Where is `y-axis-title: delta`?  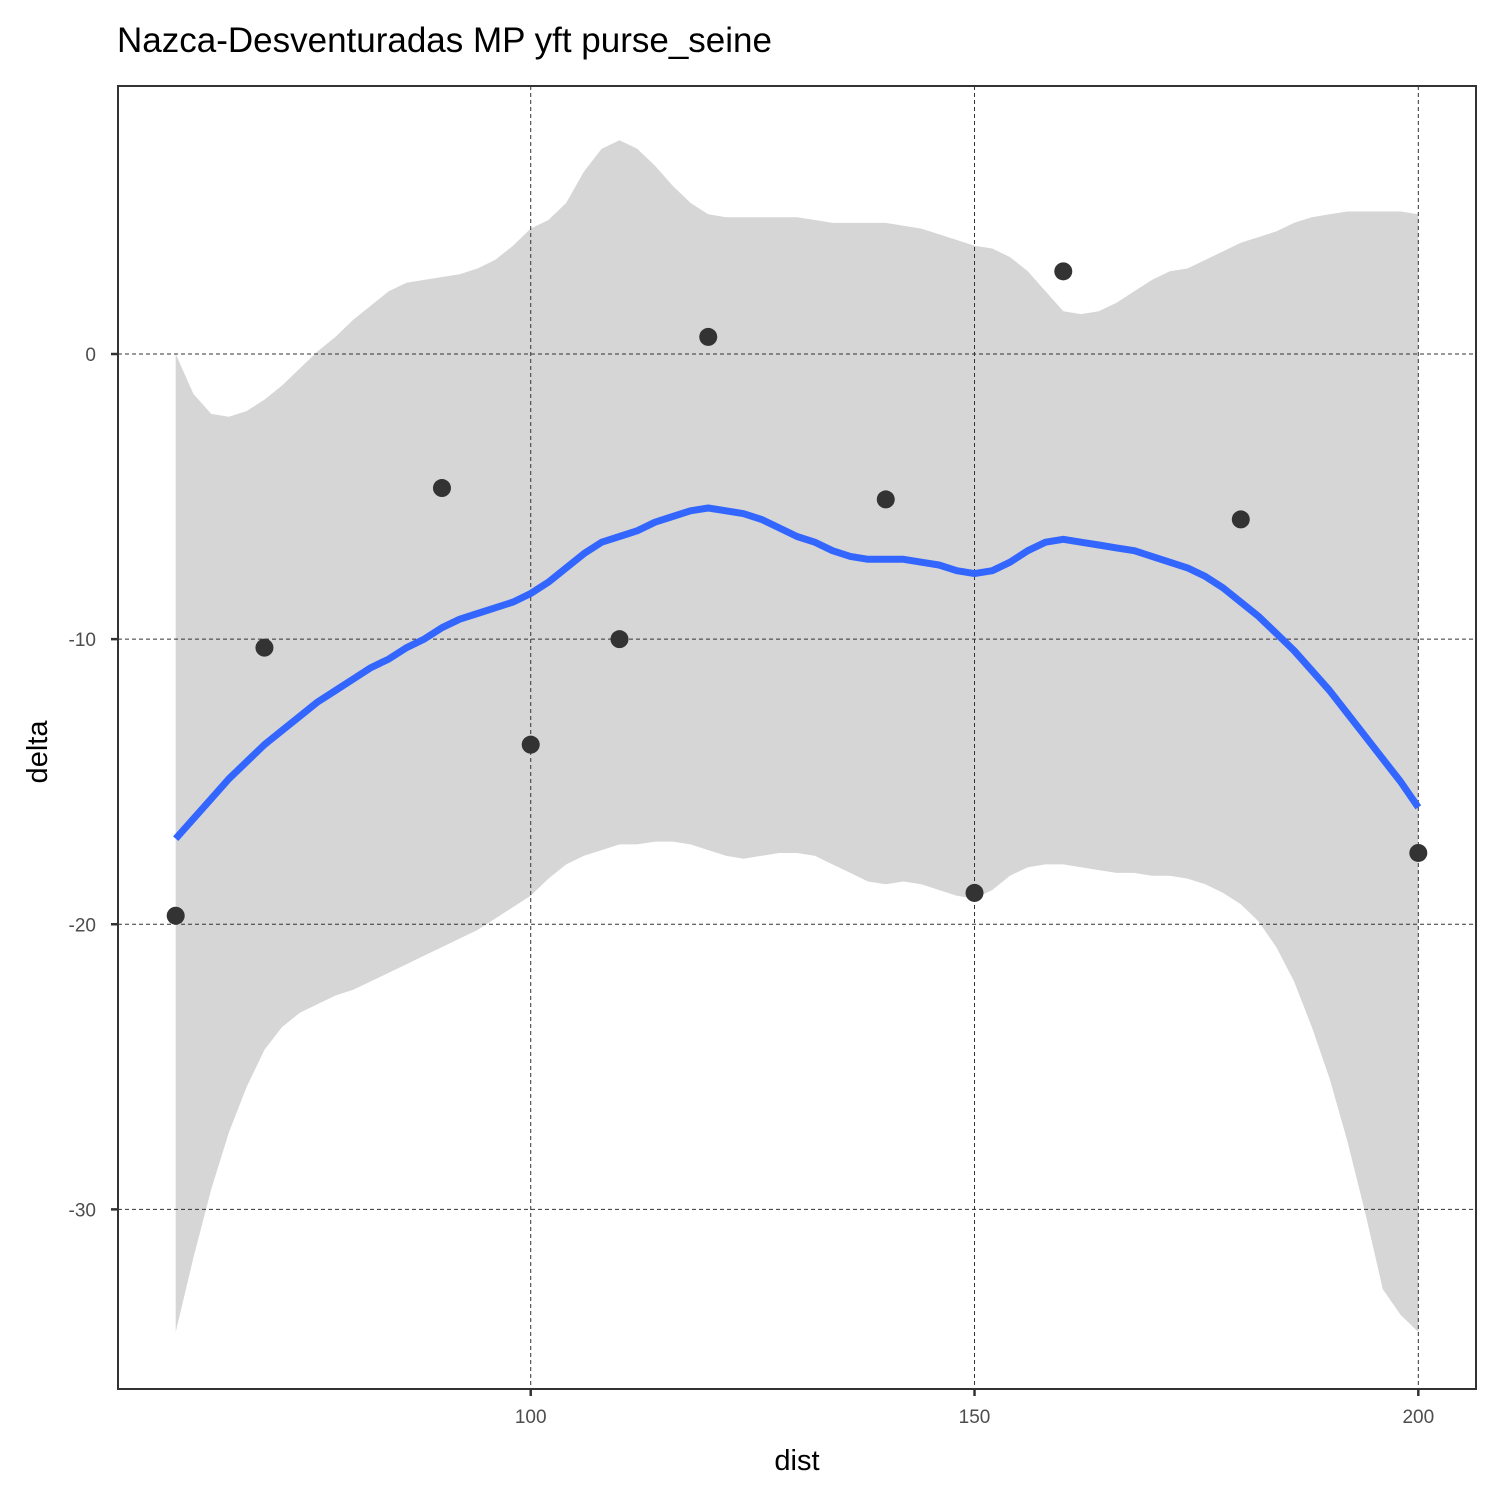
y-axis-title: delta is located at coordinates (38, 752).